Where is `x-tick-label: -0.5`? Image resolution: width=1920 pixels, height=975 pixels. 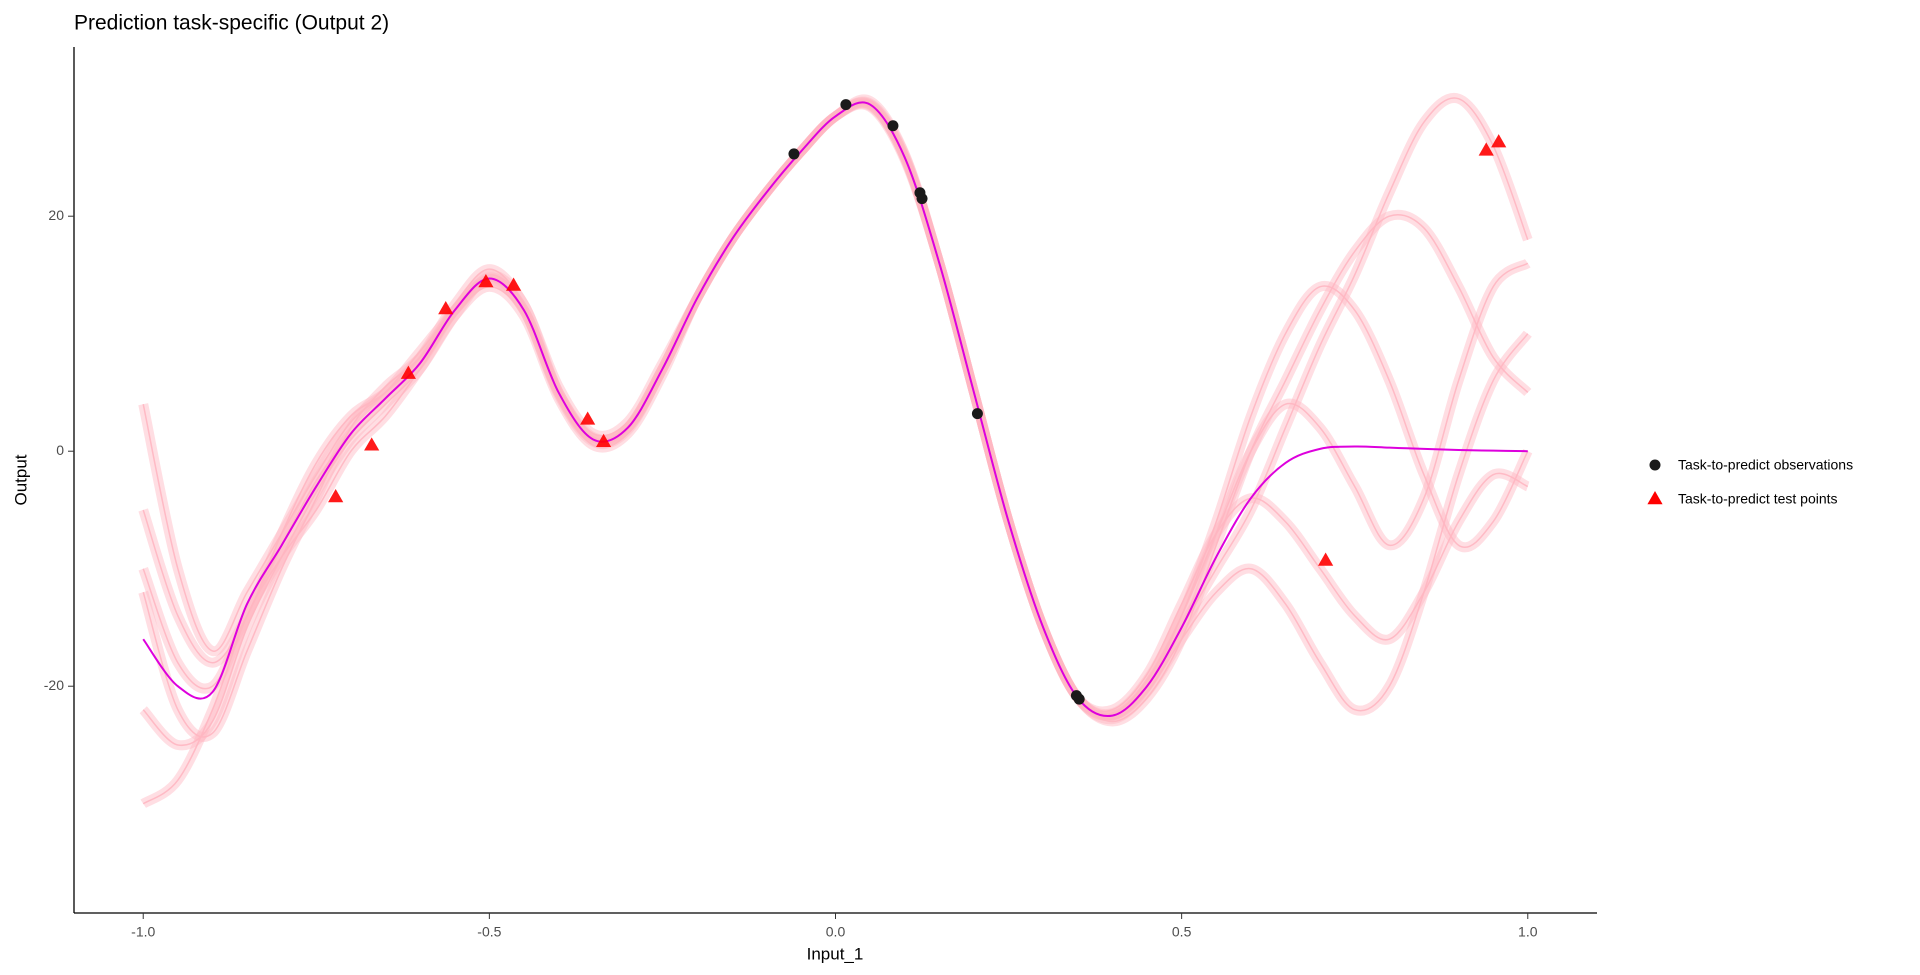
x-tick-label: -0.5 is located at coordinates (489, 932).